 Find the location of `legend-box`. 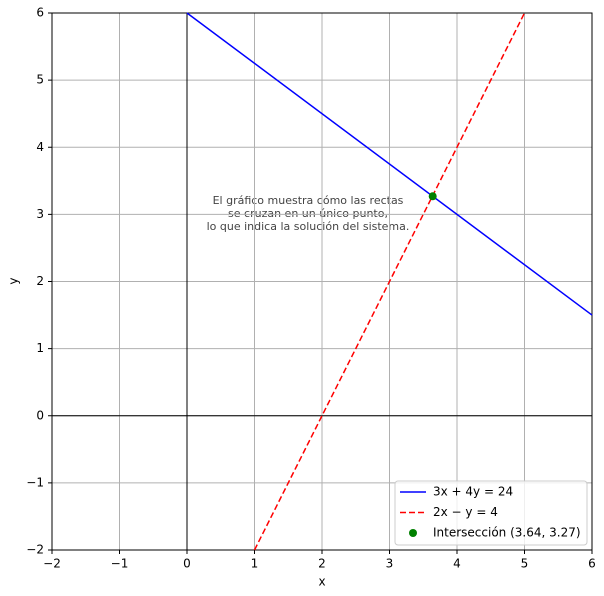

legend-box is located at coordinates (491, 513).